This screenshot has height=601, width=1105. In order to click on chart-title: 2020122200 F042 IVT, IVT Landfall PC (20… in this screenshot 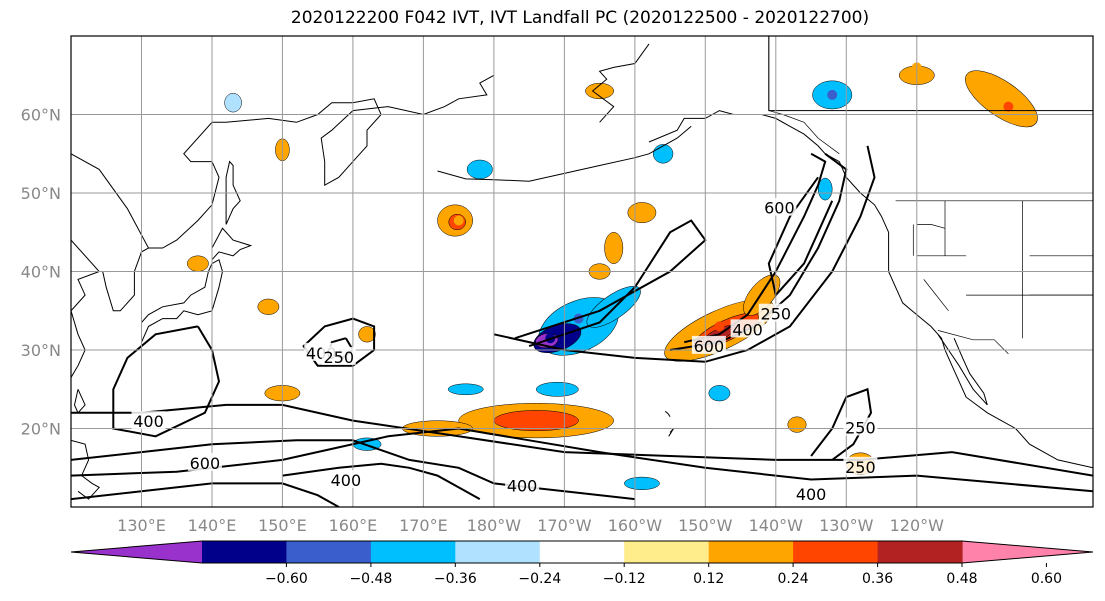, I will do `click(580, 18)`.